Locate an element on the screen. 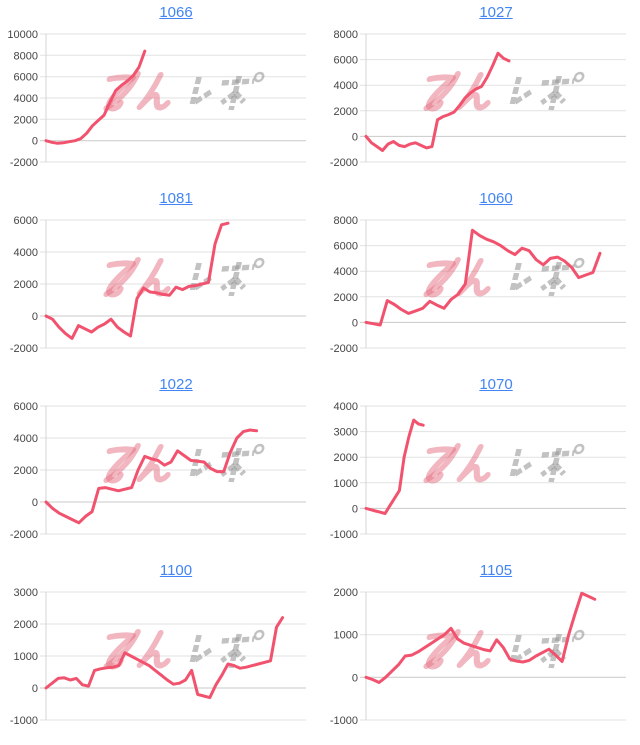 The height and width of the screenshot is (745, 640). chart-title-link-1066: 1066 is located at coordinates (176, 12).